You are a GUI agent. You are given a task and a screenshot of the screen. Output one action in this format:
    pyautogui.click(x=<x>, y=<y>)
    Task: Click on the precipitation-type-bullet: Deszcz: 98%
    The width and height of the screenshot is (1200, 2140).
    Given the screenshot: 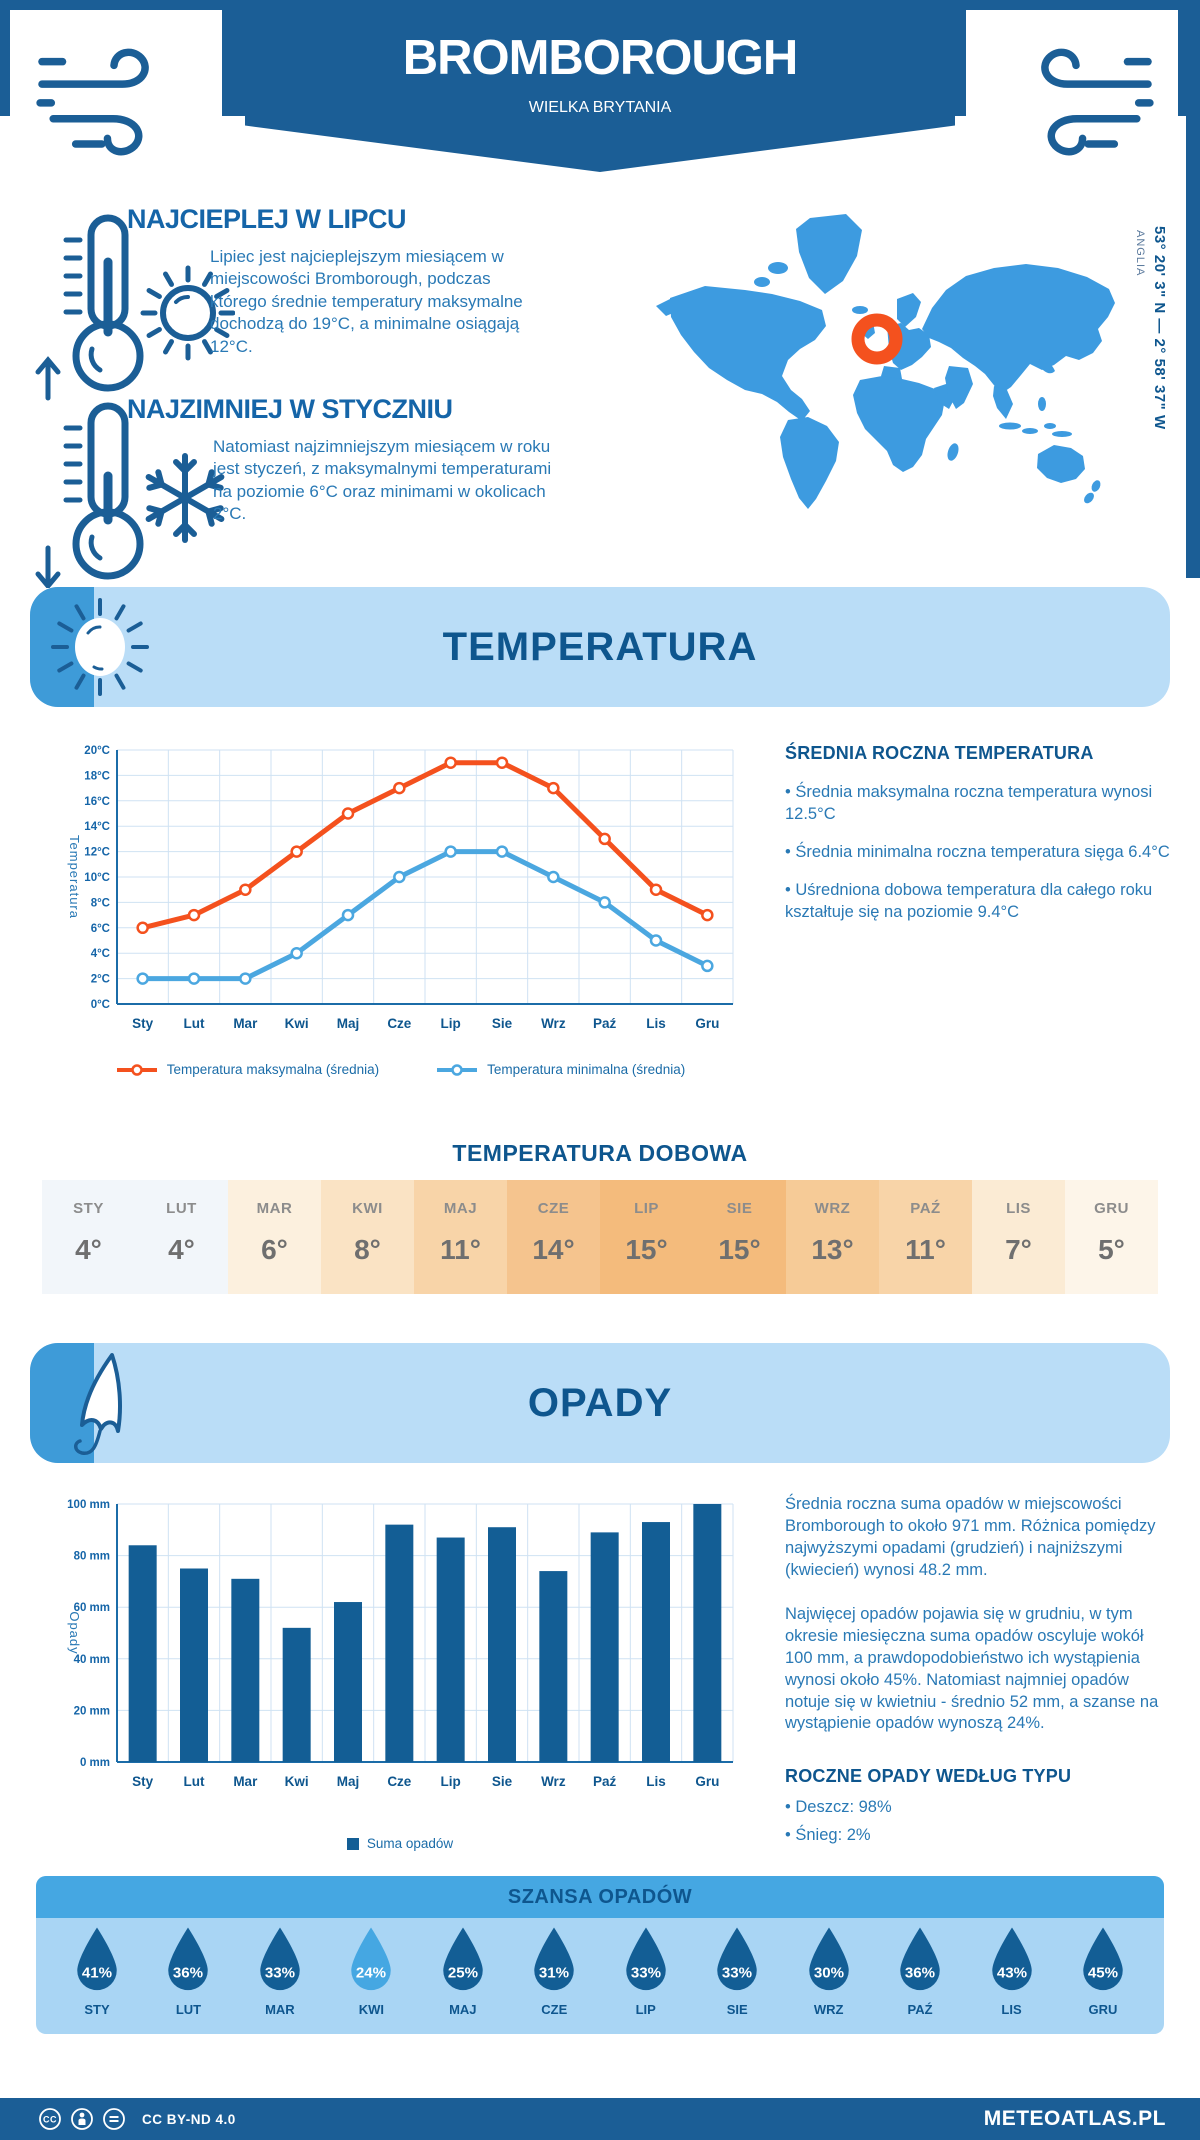 What is the action you would take?
    pyautogui.click(x=977, y=1808)
    